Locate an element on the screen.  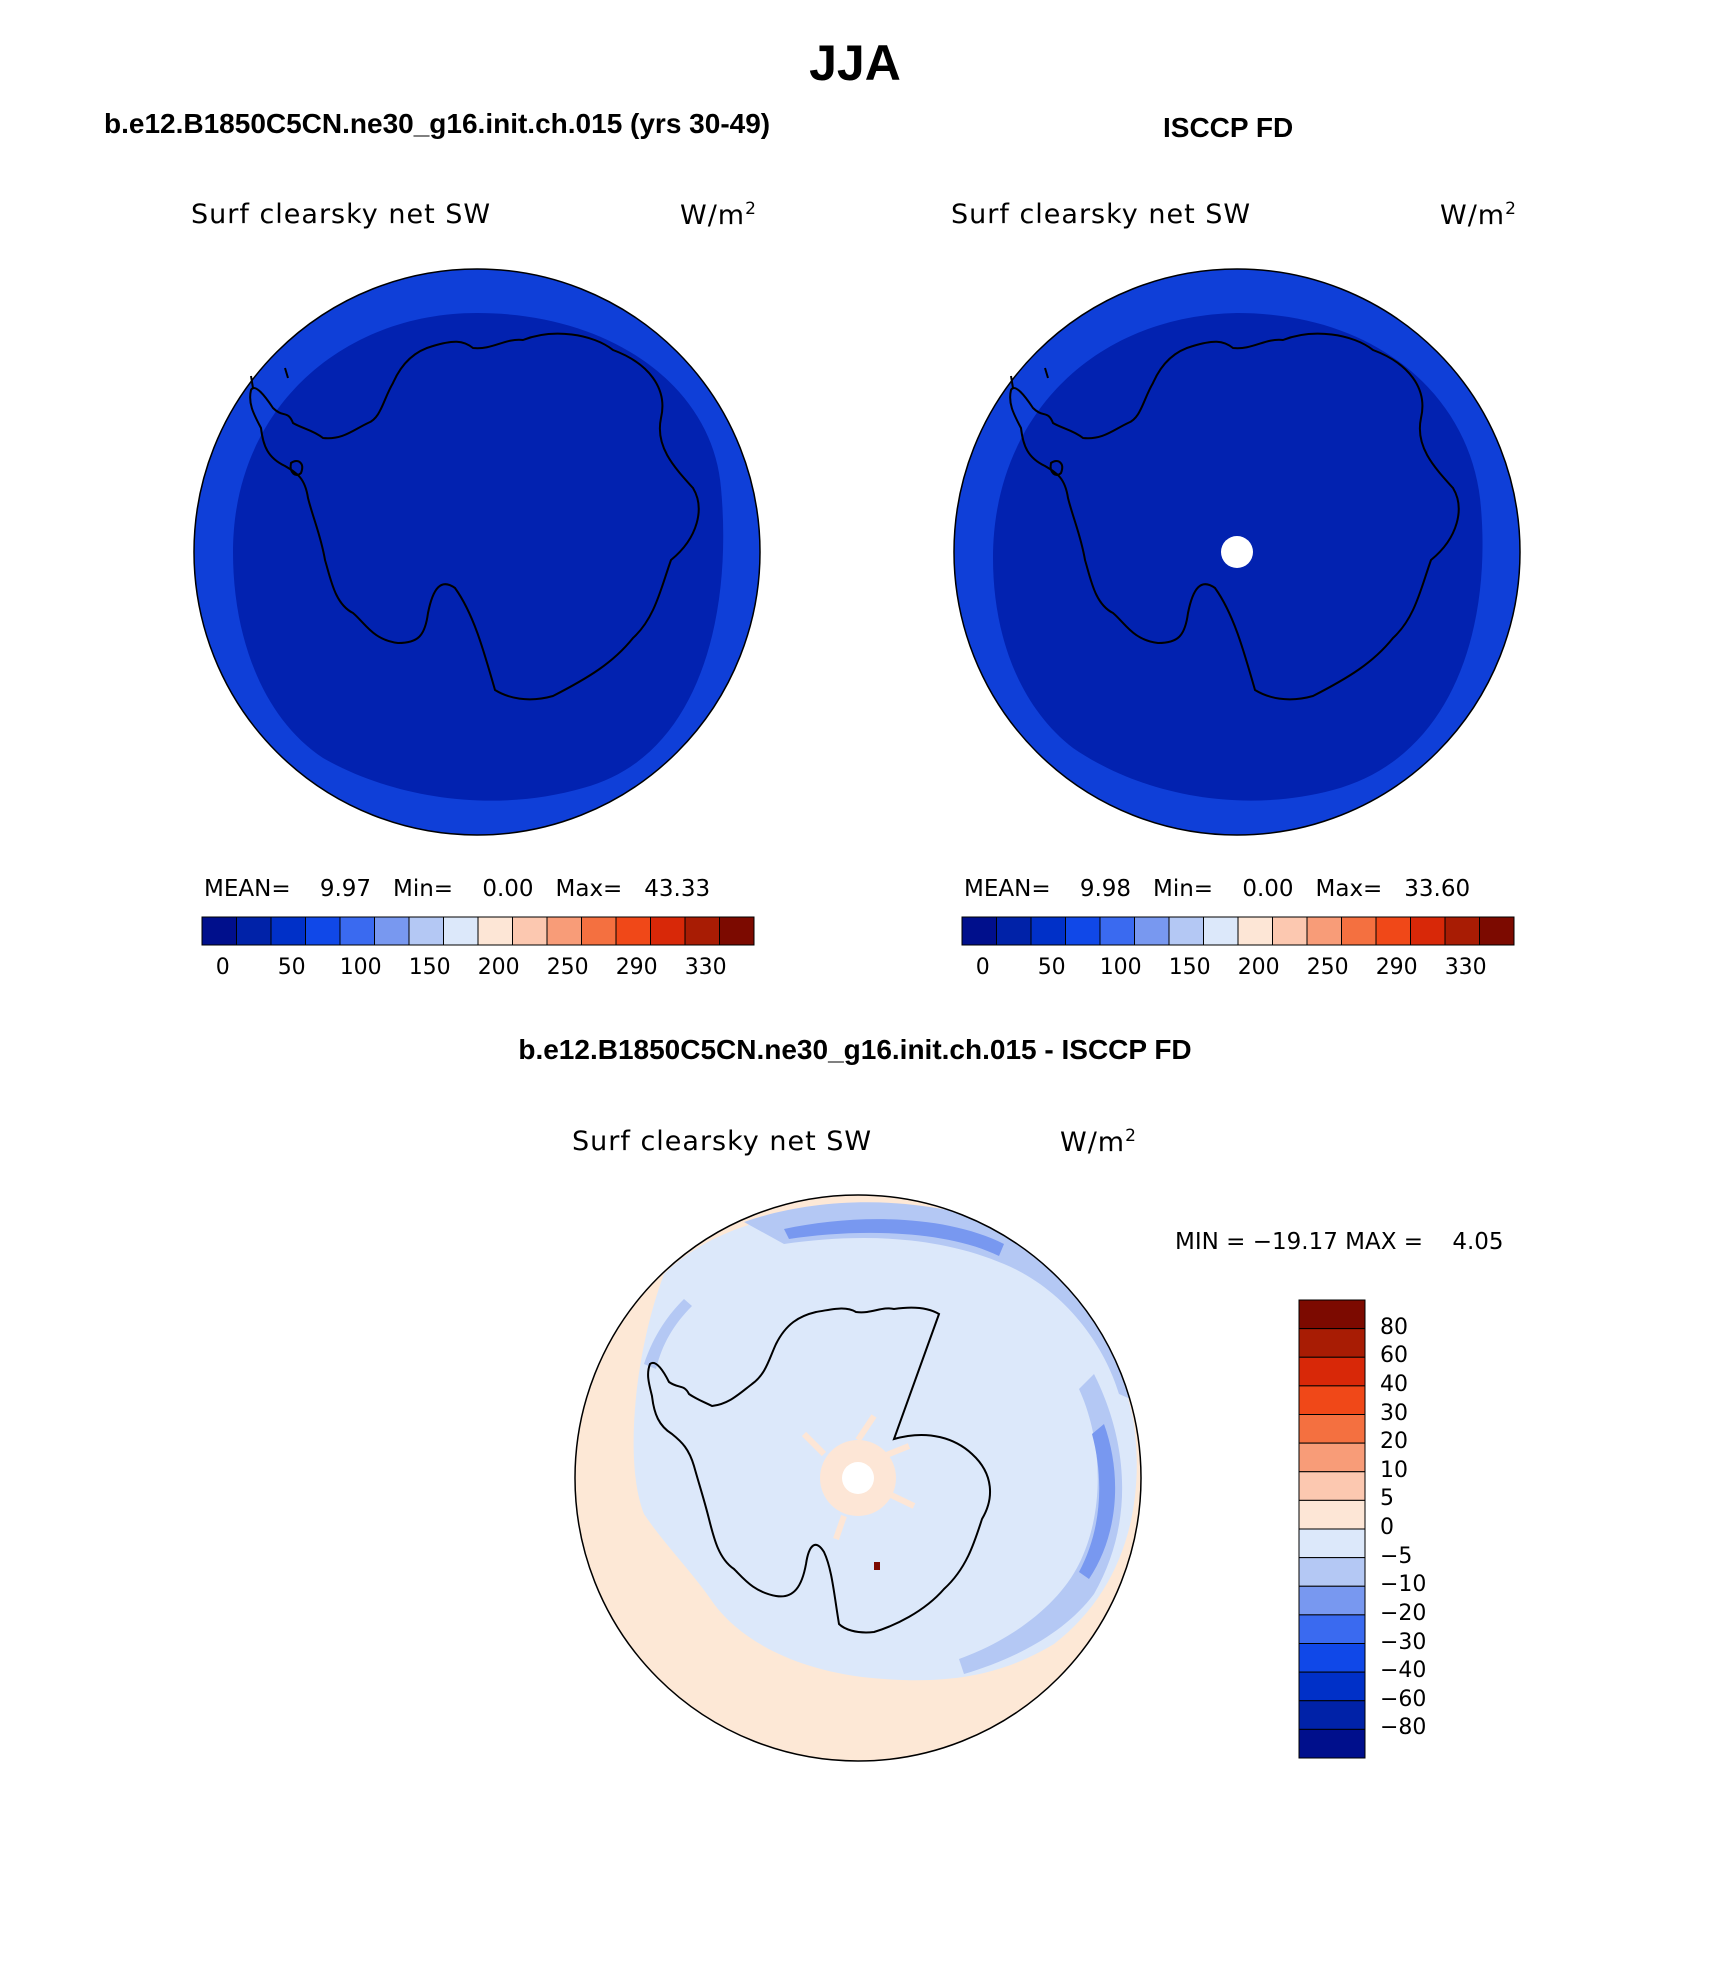
model-colorbar-ticks: 0 50 100 150 200 250 290 330 is located at coordinates (478, 970).